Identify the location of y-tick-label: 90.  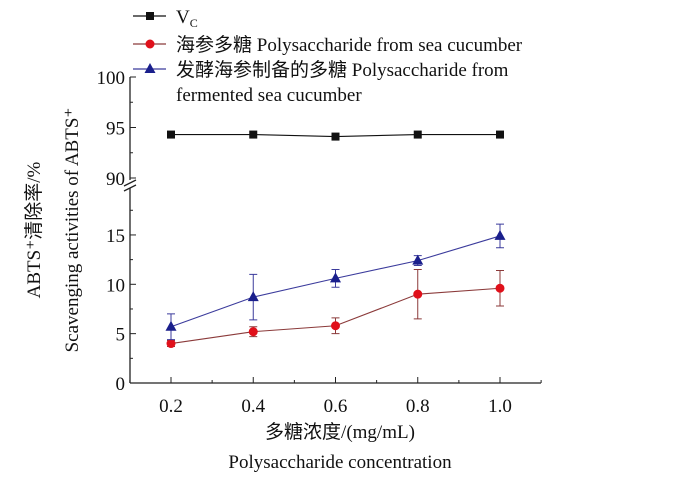
(115, 179).